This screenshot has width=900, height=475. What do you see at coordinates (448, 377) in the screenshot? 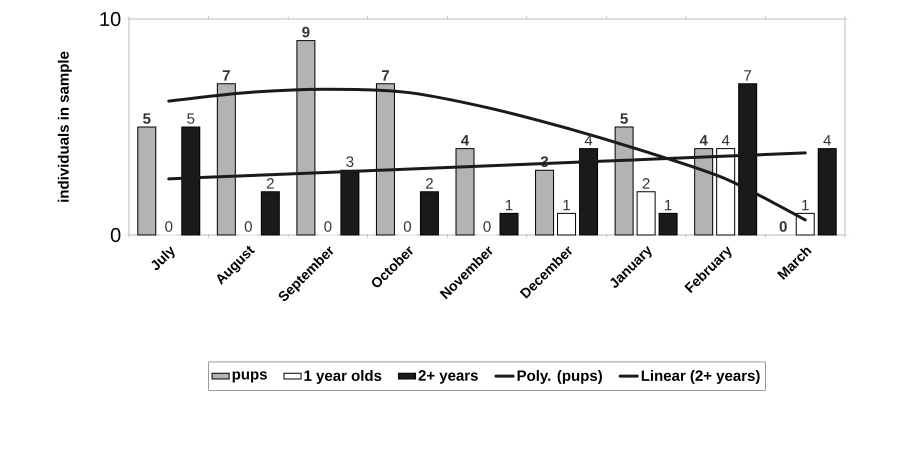
I see `legend-label: 2+ years` at bounding box center [448, 377].